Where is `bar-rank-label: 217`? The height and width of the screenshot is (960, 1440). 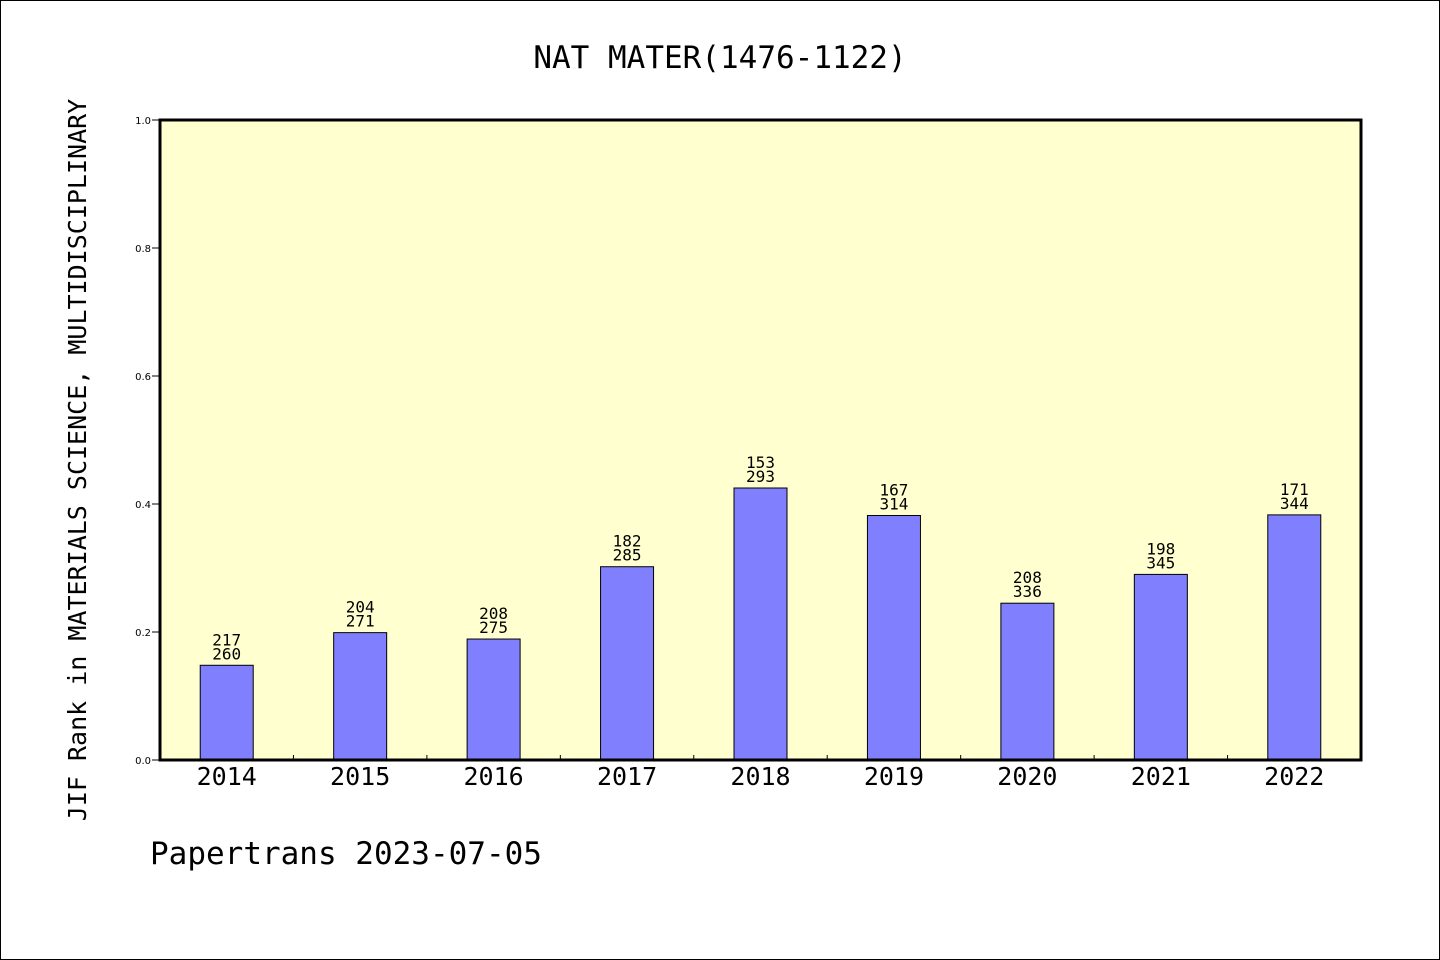 bar-rank-label: 217 is located at coordinates (226, 639).